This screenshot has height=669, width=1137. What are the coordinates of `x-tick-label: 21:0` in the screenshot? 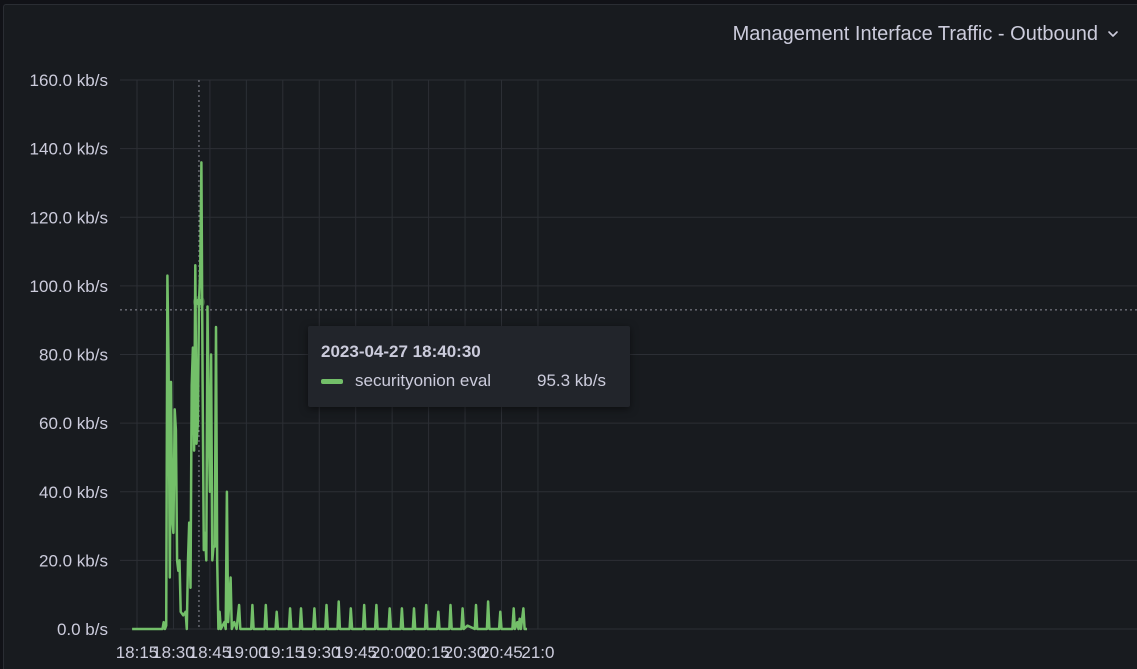 It's located at (537, 652).